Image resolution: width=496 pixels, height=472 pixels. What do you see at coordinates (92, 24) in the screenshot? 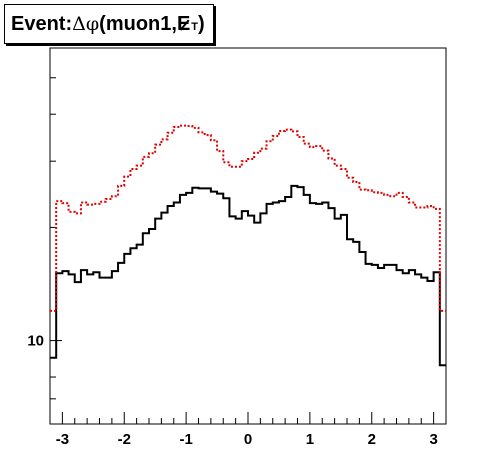
I see `title-phi: φ` at bounding box center [92, 24].